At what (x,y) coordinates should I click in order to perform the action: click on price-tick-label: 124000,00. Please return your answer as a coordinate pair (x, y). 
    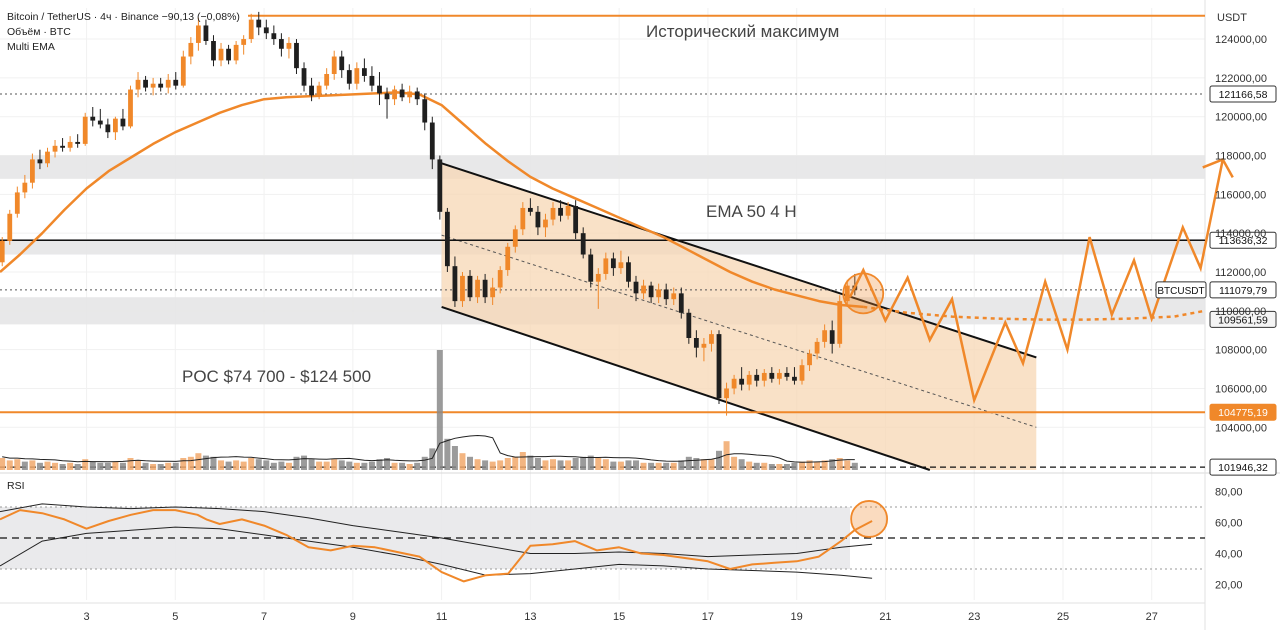
    Looking at the image, I should click on (1241, 40).